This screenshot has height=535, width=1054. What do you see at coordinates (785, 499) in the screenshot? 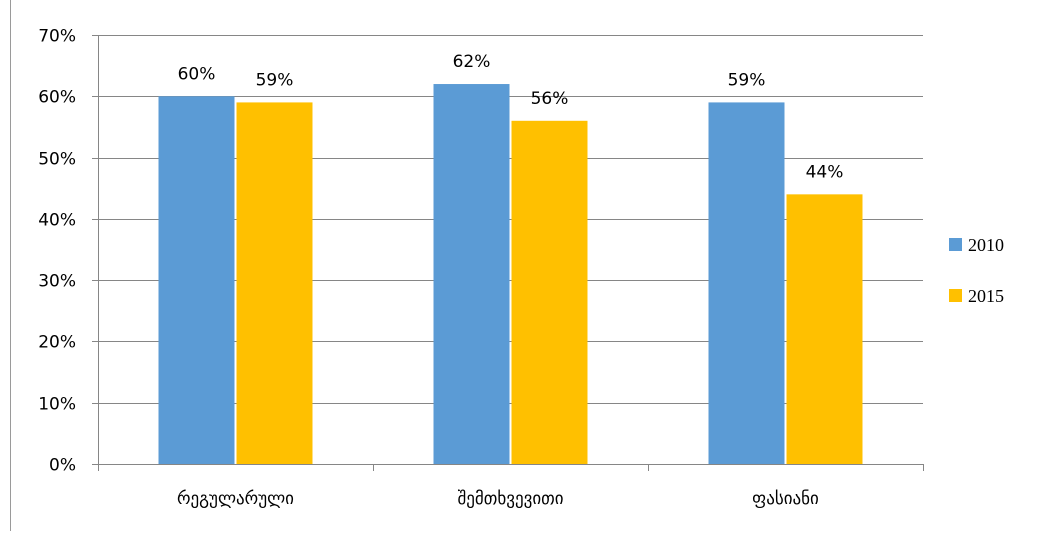
I see `x-category-label: ფასიანი` at bounding box center [785, 499].